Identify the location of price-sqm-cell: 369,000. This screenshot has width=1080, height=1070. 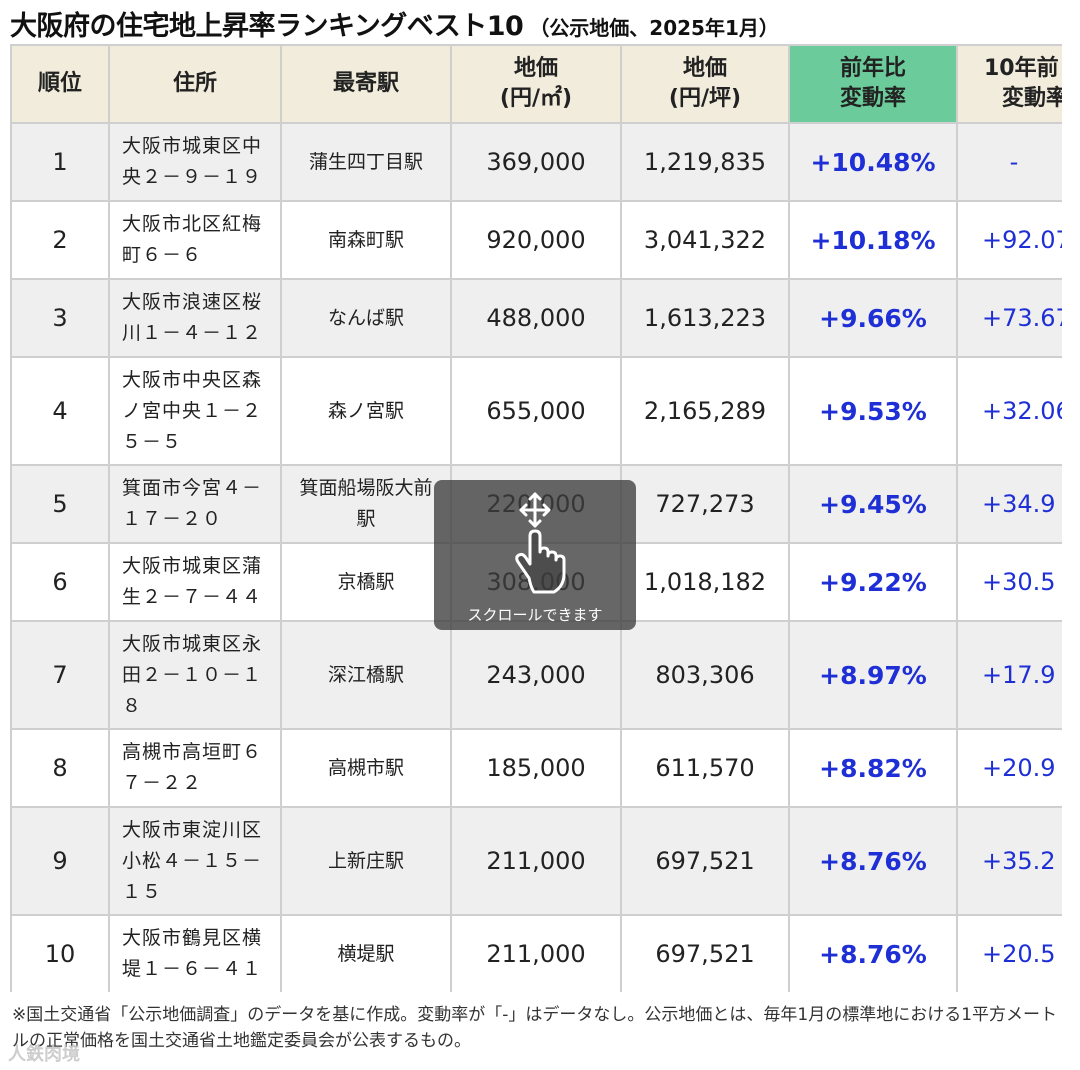
(536, 162).